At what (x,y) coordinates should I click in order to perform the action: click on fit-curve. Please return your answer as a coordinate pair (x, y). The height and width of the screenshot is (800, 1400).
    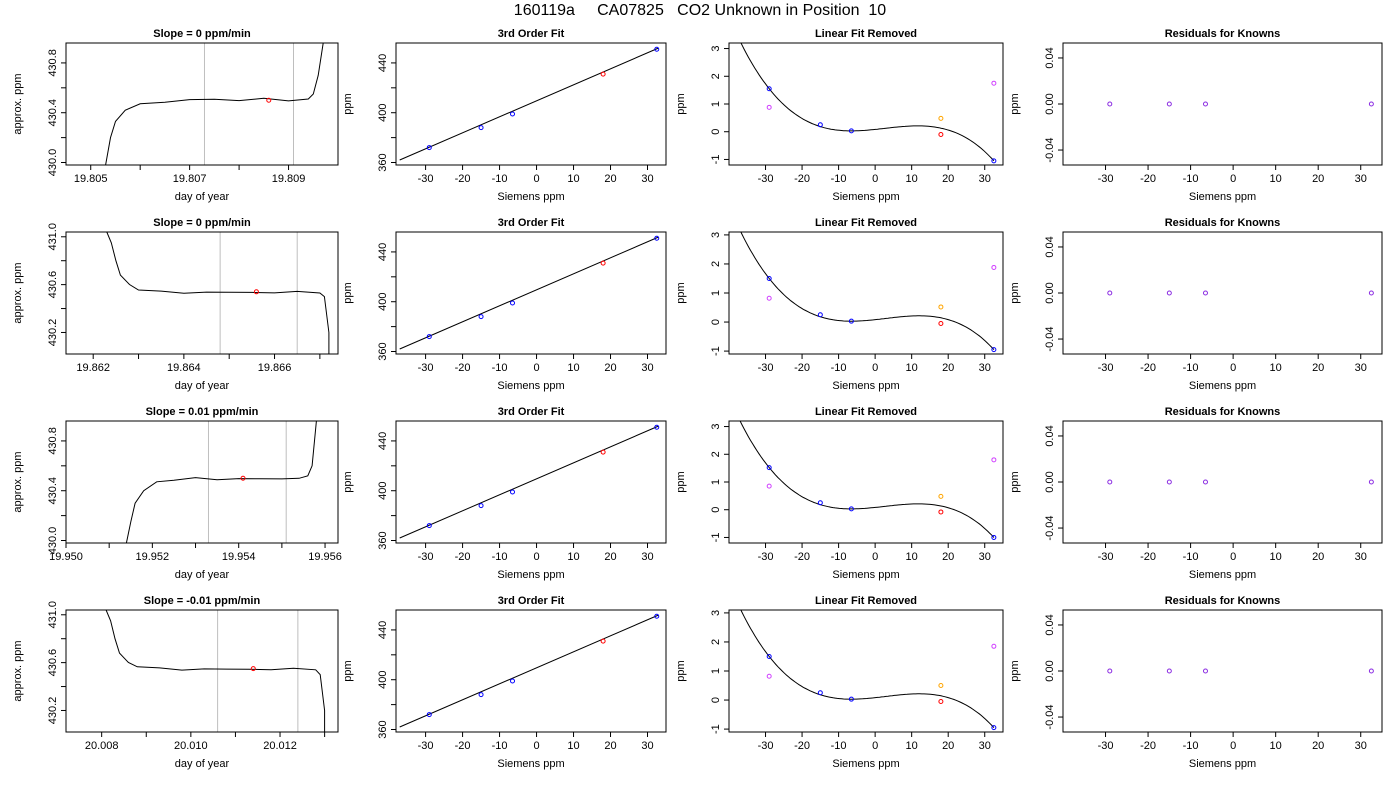
    Looking at the image, I should click on (529, 482).